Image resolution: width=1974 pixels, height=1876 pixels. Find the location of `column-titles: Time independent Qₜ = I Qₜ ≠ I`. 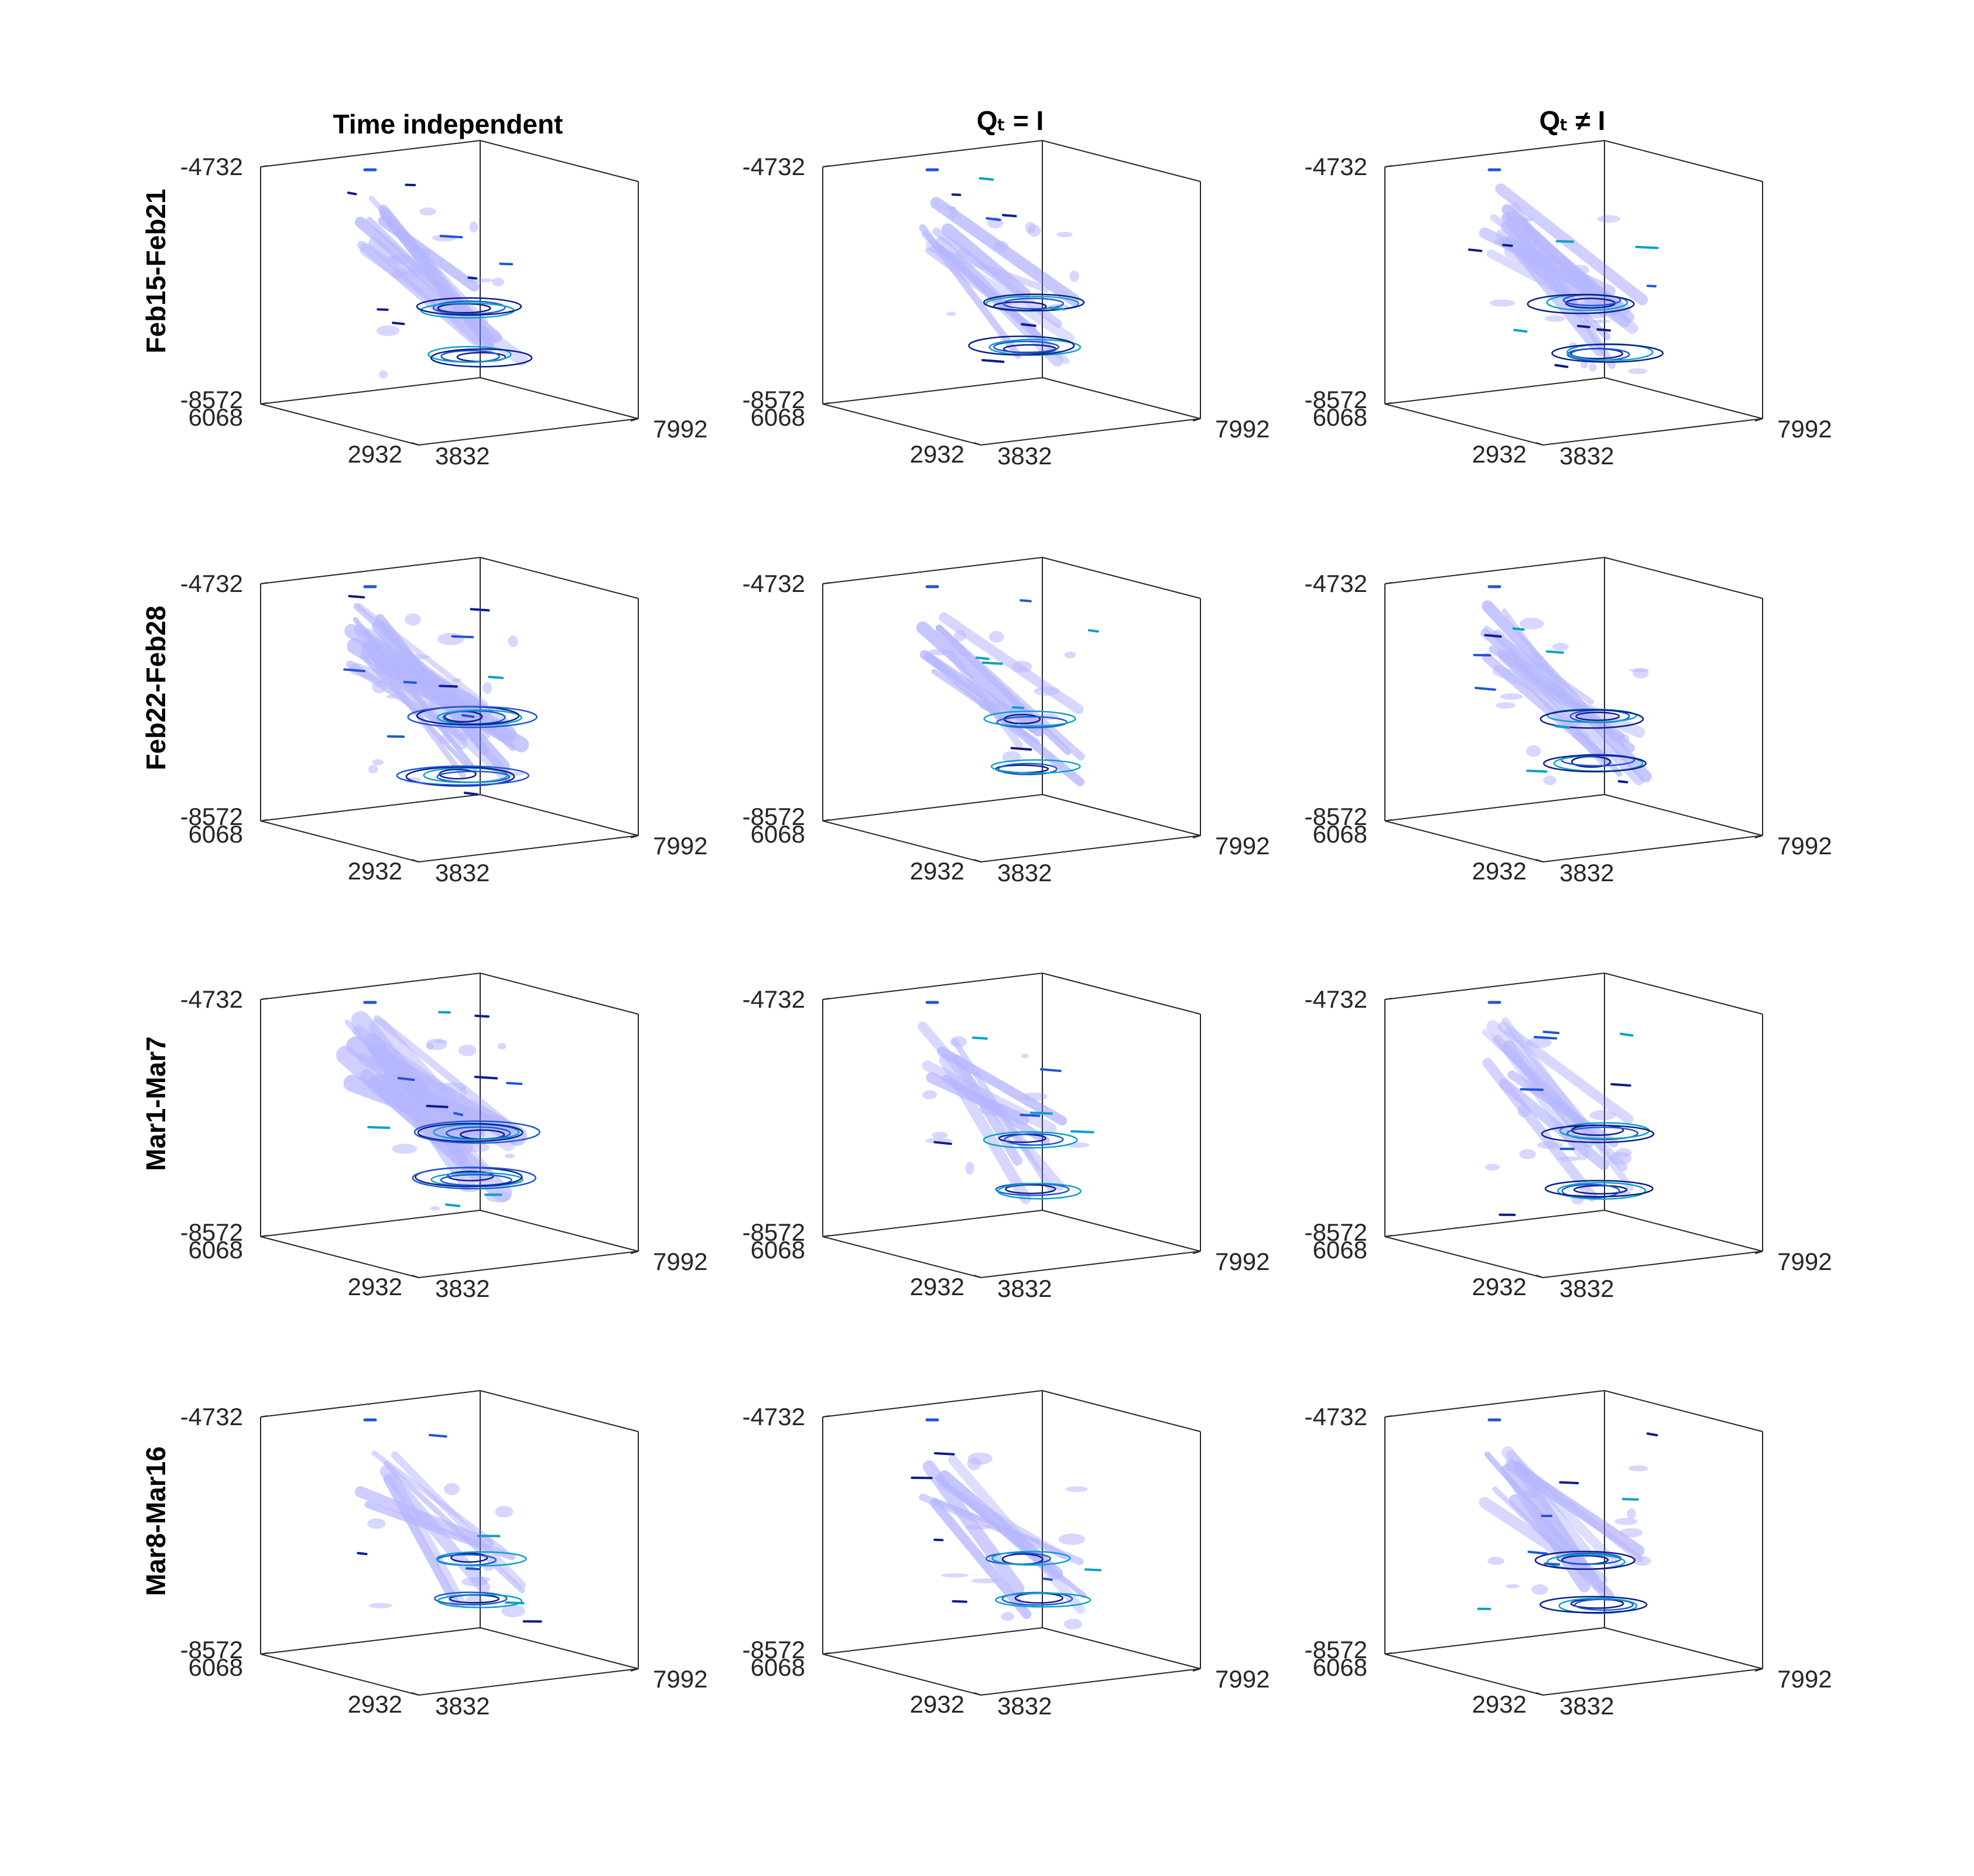

column-titles: Time independent Qₜ = I Qₜ ≠ I is located at coordinates (969, 122).